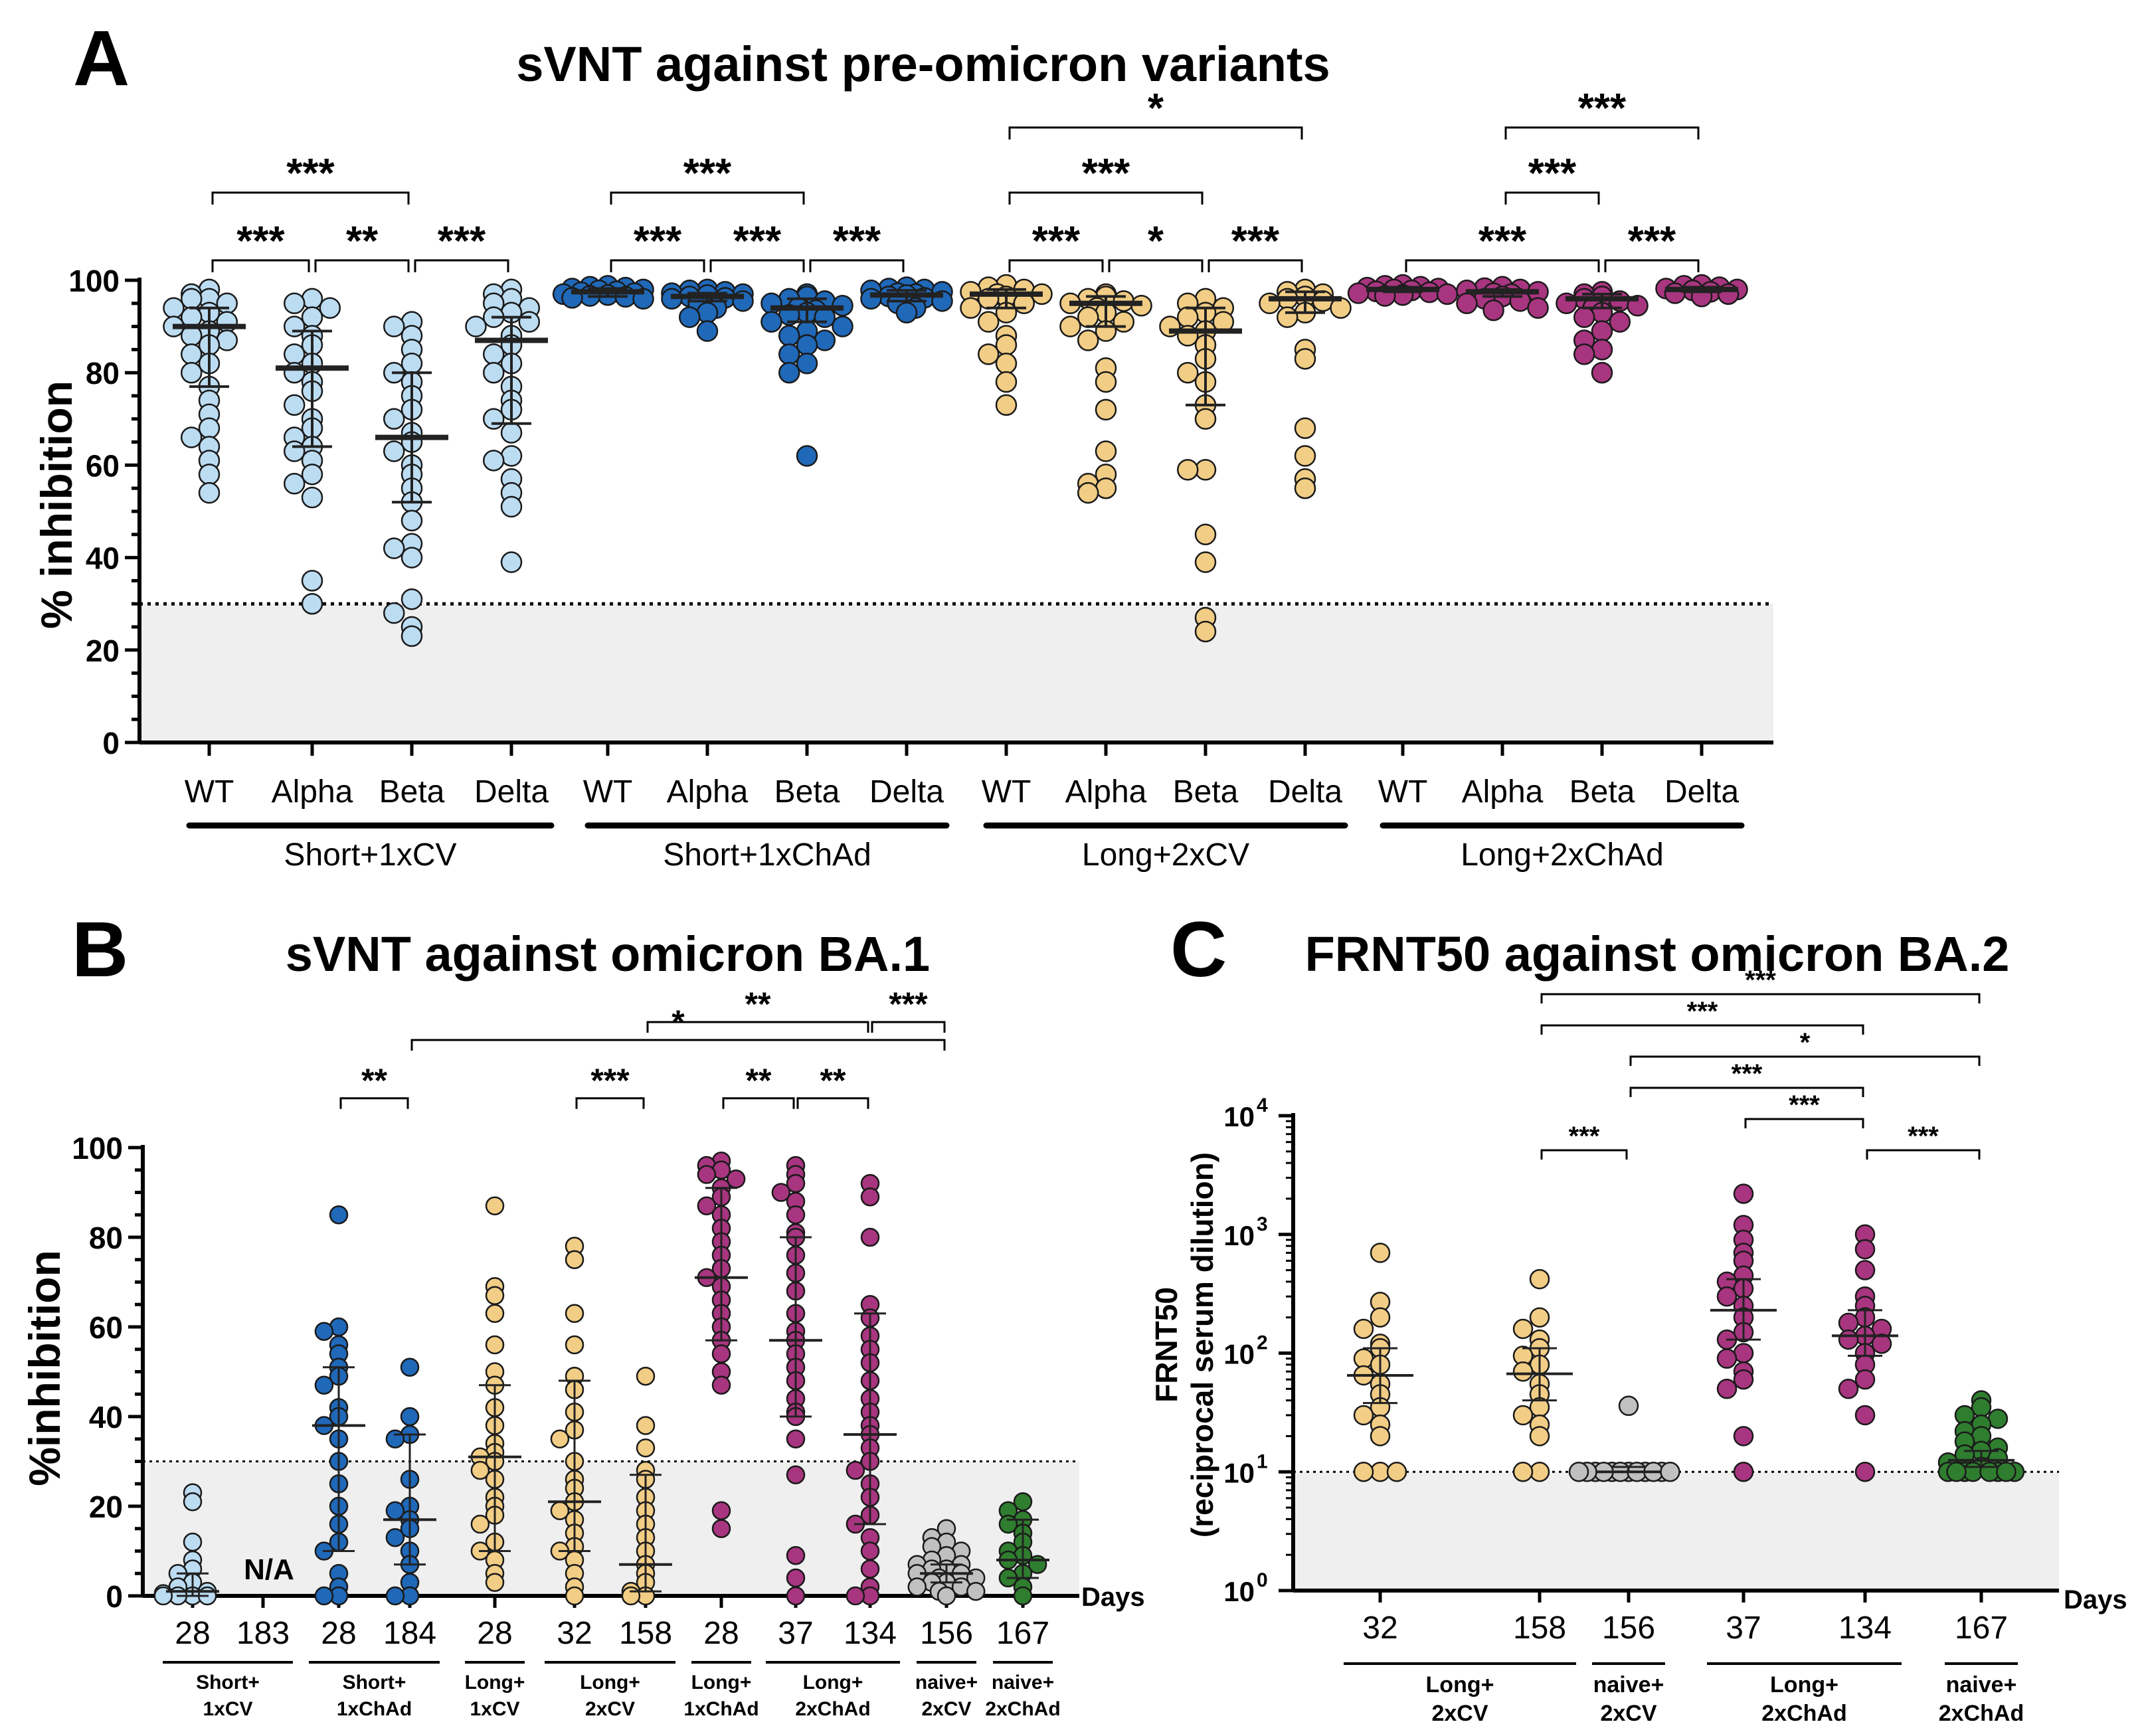 The height and width of the screenshot is (1736, 2146). I want to click on panel-c-y-tick-exponent: 1, so click(1262, 1461).